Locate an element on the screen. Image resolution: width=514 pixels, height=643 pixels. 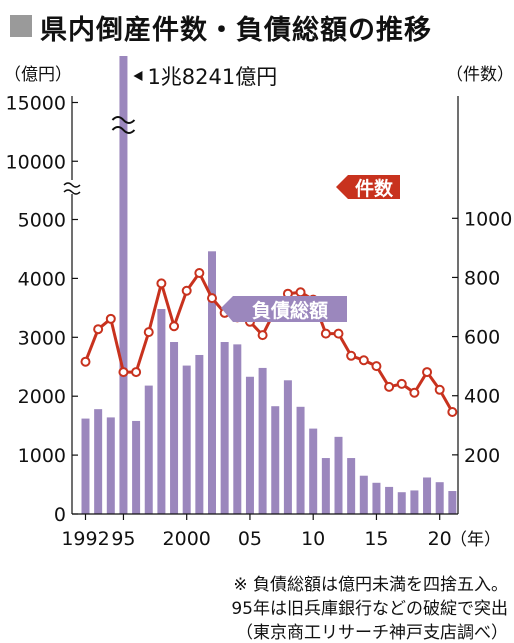
right-tick-label-1000: 1000 is located at coordinates (488, 219).